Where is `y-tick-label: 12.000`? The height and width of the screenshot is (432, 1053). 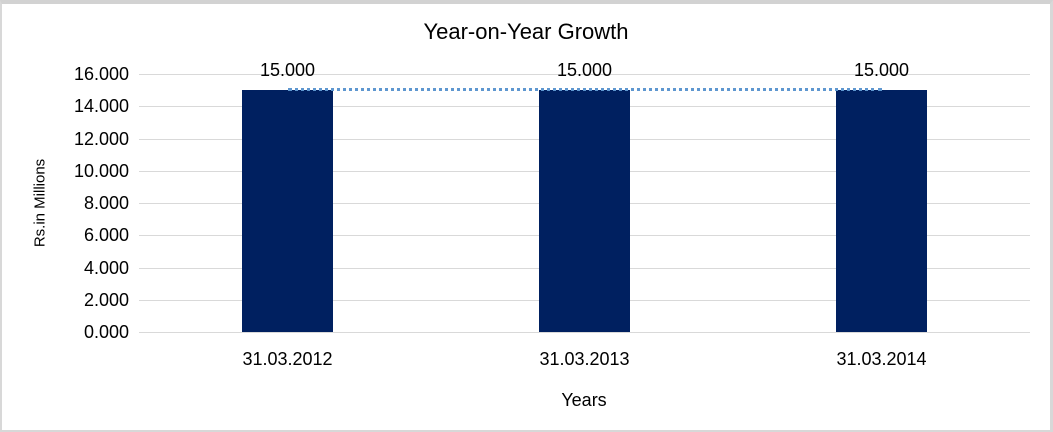 y-tick-label: 12.000 is located at coordinates (101, 138).